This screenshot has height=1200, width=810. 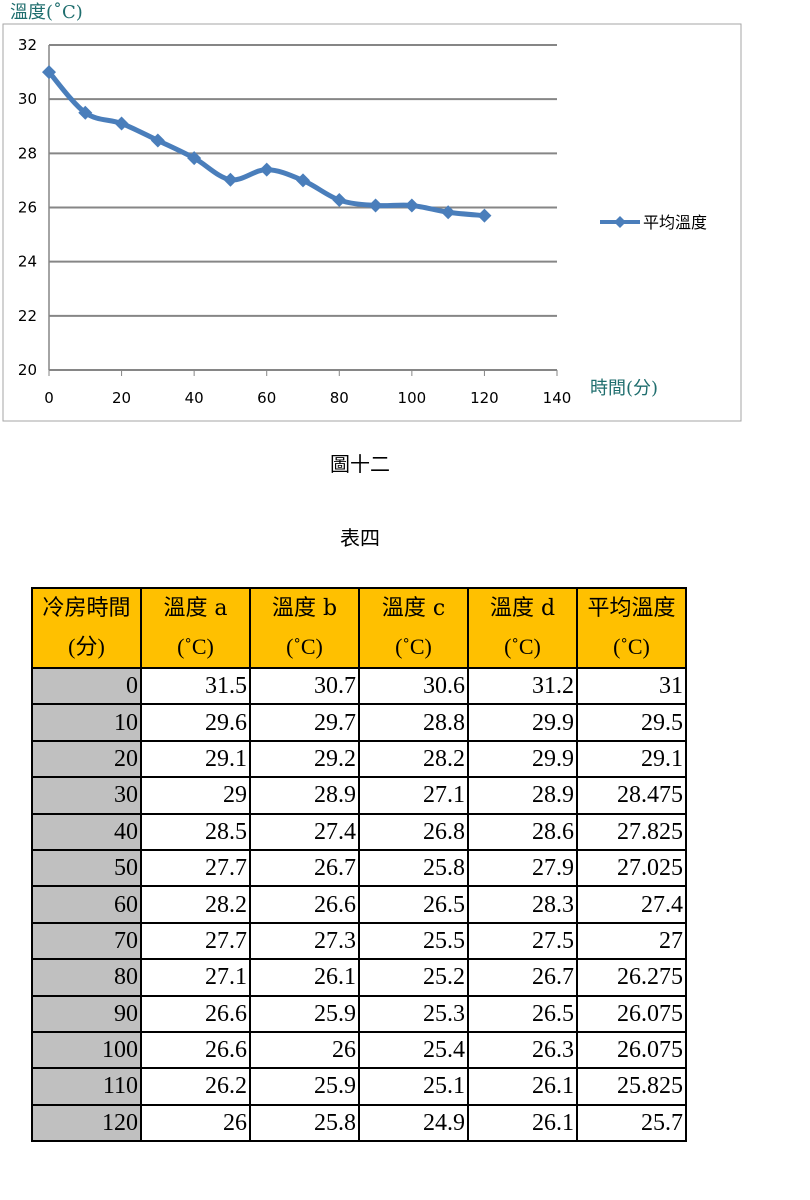 What do you see at coordinates (631, 759) in the screenshot?
I see `table-cell: 29.1` at bounding box center [631, 759].